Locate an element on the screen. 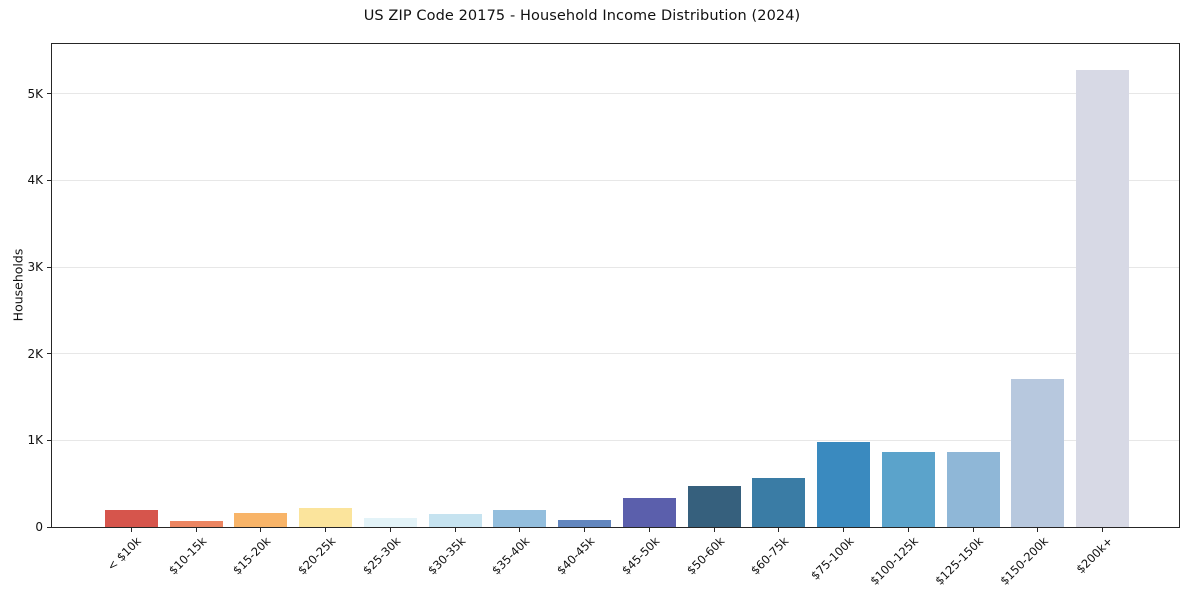 This screenshot has height=590, width=1189. x-tick-label: $15-20k is located at coordinates (252, 556).